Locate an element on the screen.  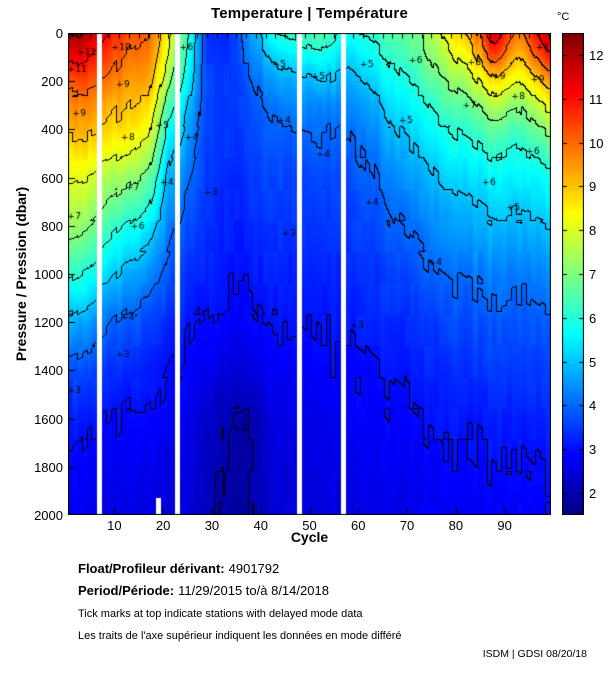
x-tick-label: 30 is located at coordinates (212, 525).